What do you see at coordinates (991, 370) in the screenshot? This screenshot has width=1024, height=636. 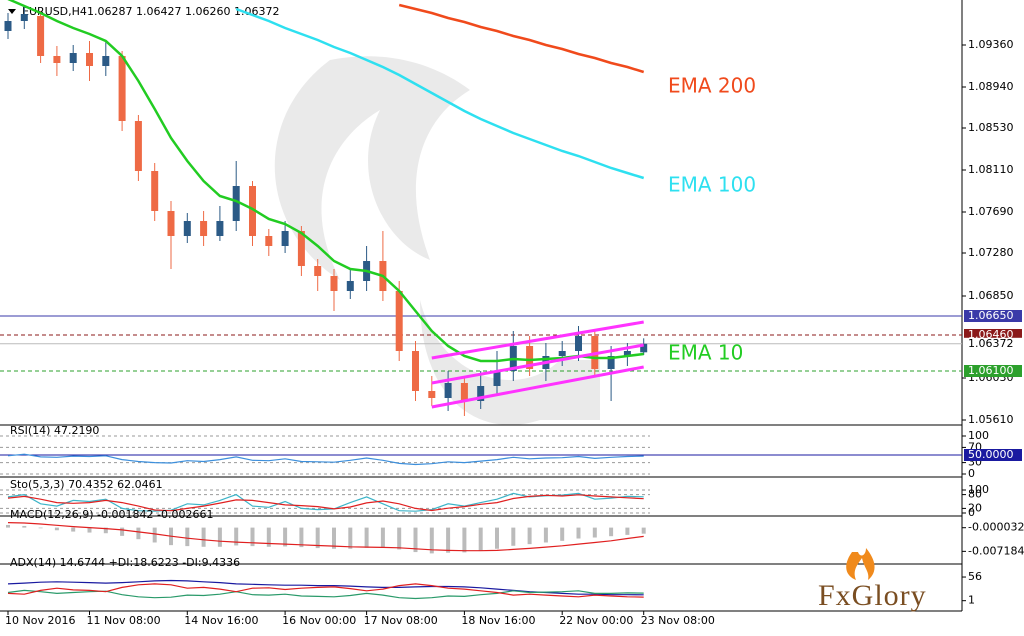 I see `level-tag-label: 1.06100` at bounding box center [991, 370].